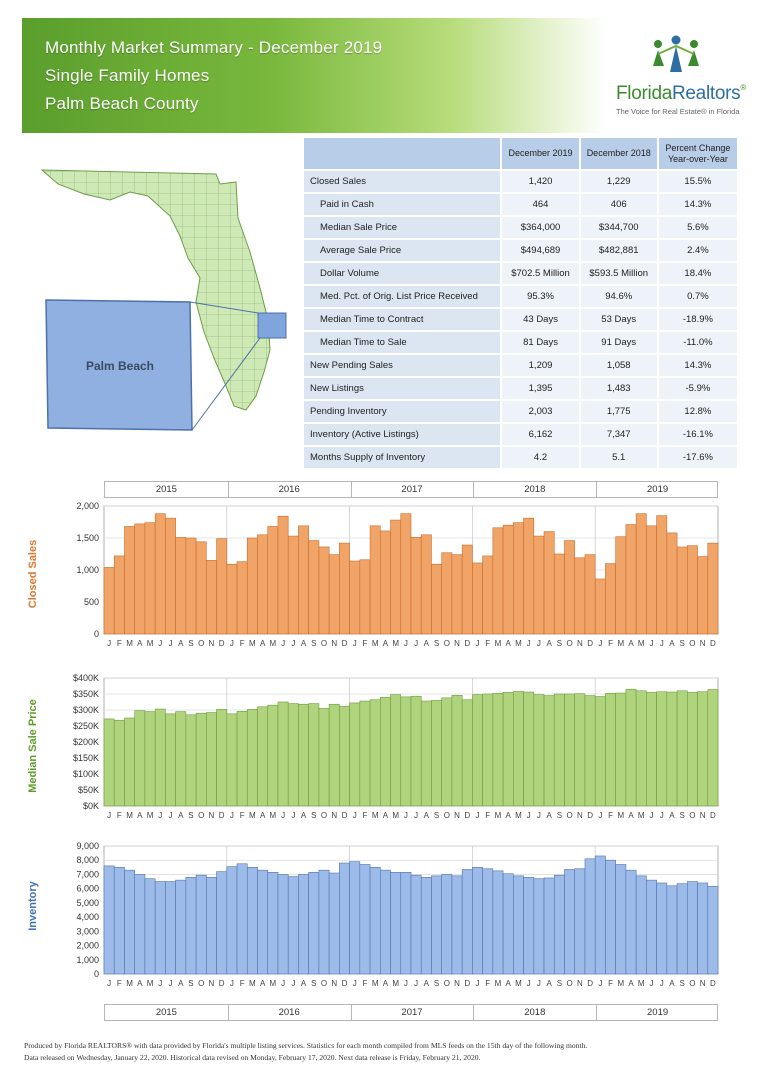 Image resolution: width=757 pixels, height=1089 pixels. I want to click on value-current: 464, so click(540, 204).